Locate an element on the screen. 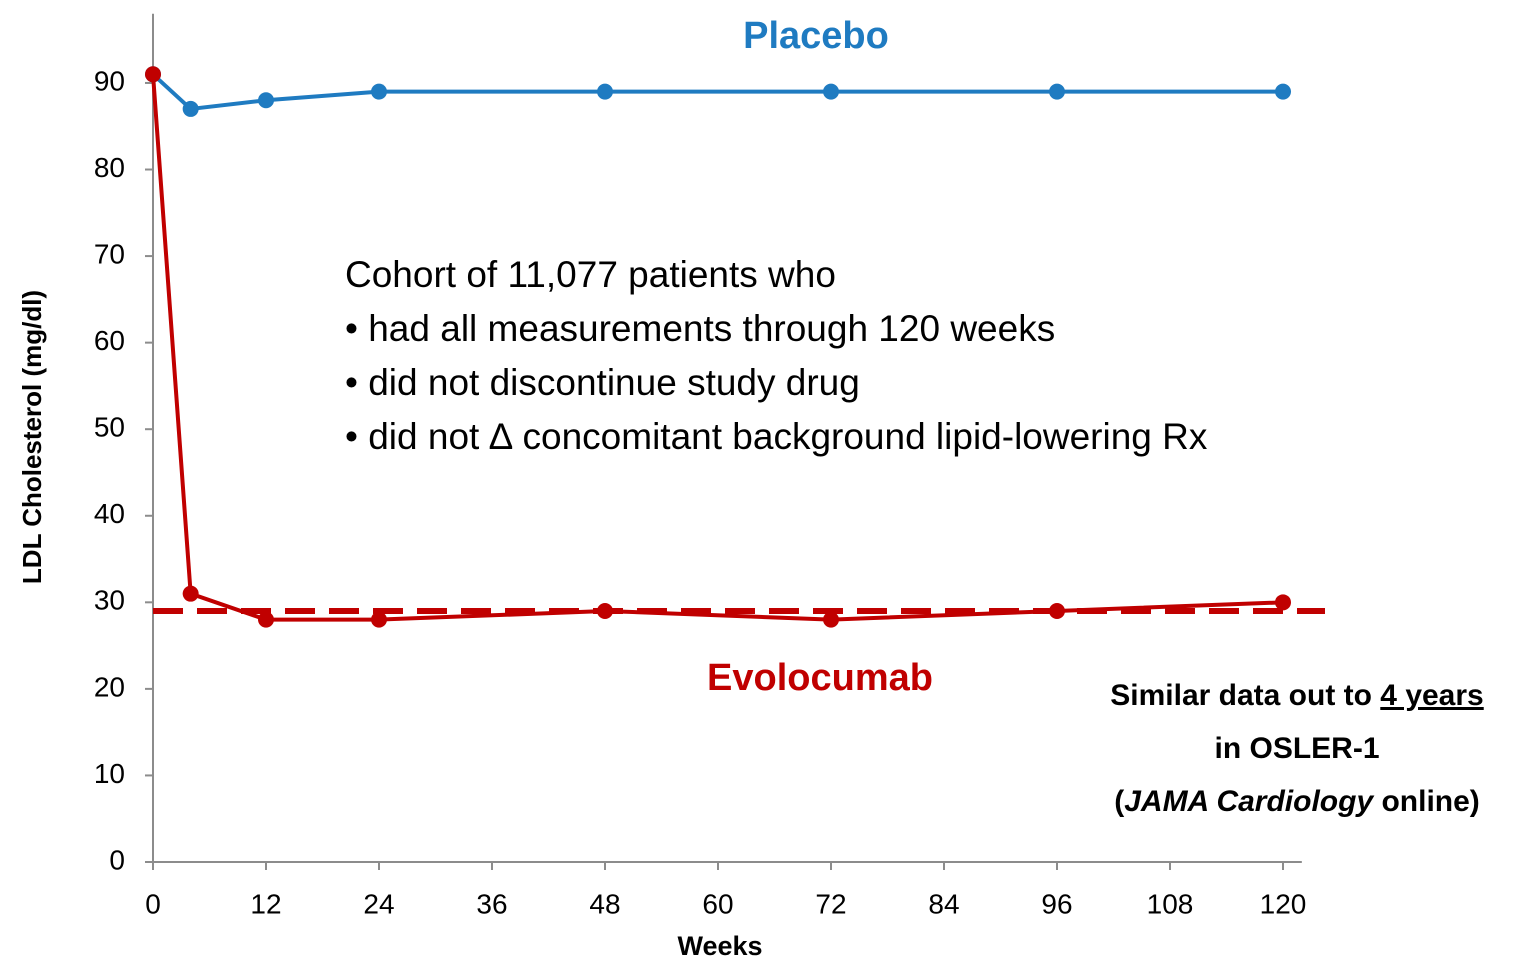 This screenshot has width=1530, height=965. x-tick-label: 120 is located at coordinates (1283, 903).